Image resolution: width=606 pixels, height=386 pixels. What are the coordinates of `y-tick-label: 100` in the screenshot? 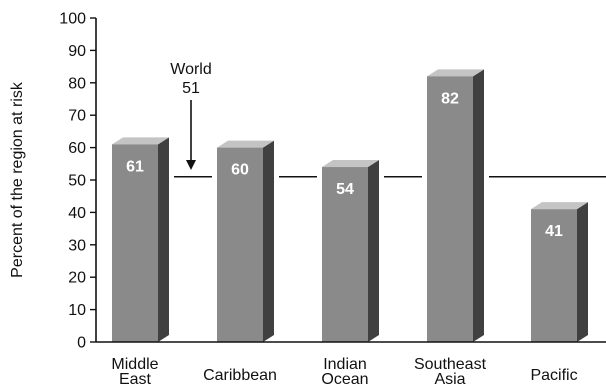 It's located at (72, 19).